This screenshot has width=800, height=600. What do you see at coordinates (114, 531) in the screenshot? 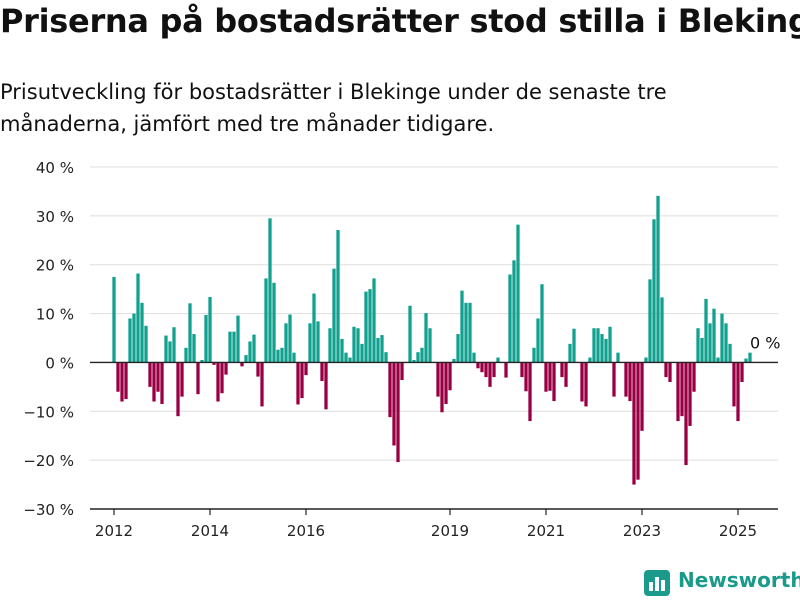
I see `x-tick-label: 2012` at bounding box center [114, 531].